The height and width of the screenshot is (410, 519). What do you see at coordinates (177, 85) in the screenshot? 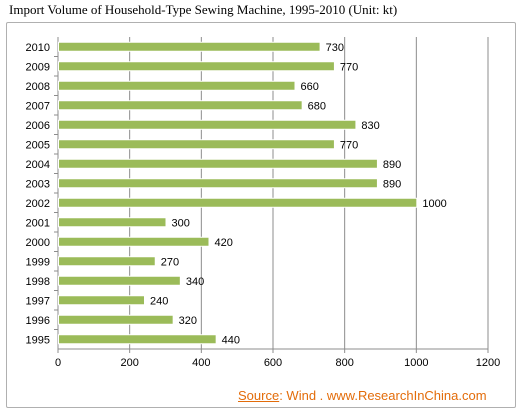
I see `bar-2008` at bounding box center [177, 85].